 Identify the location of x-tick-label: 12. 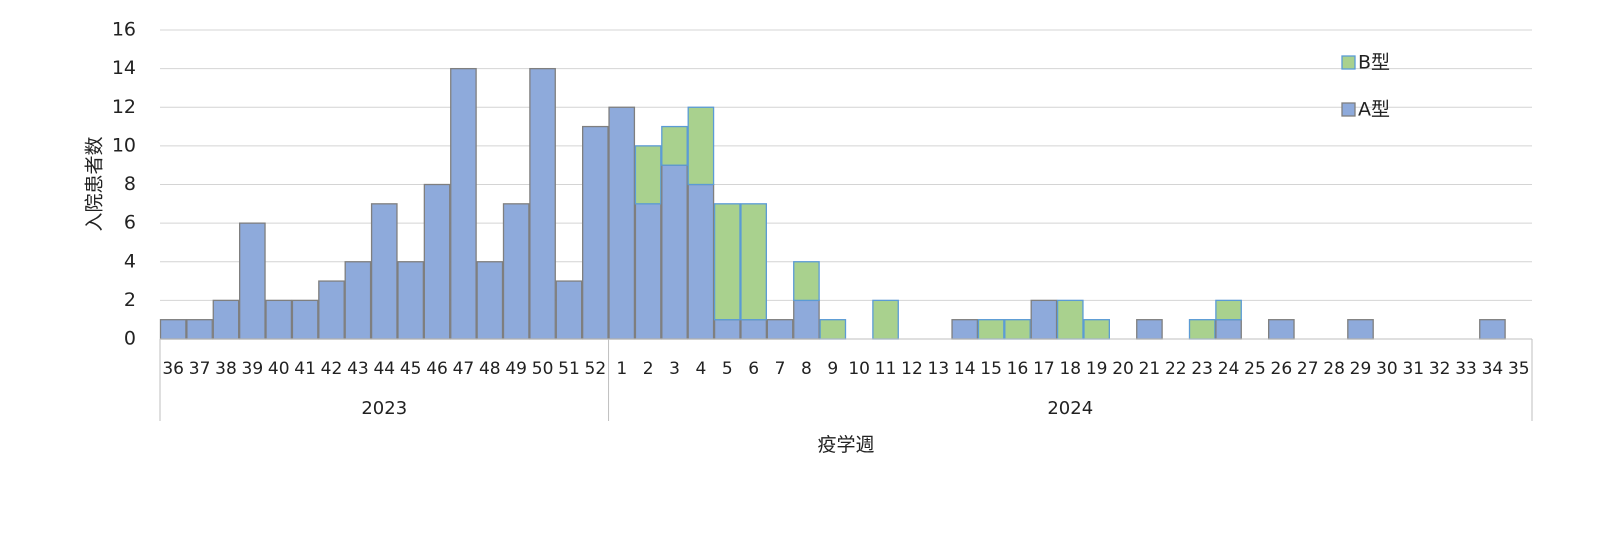
(912, 369).